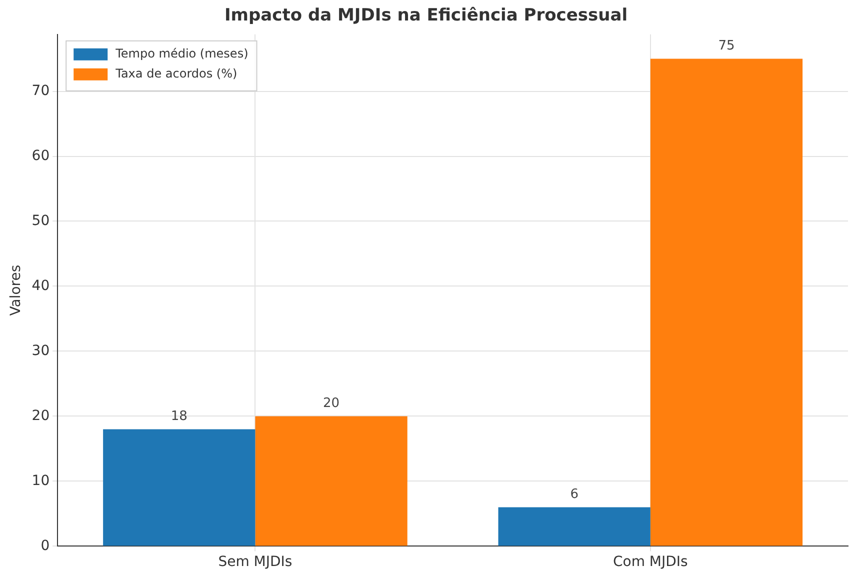  What do you see at coordinates (179, 416) in the screenshot?
I see `data-label: 18` at bounding box center [179, 416].